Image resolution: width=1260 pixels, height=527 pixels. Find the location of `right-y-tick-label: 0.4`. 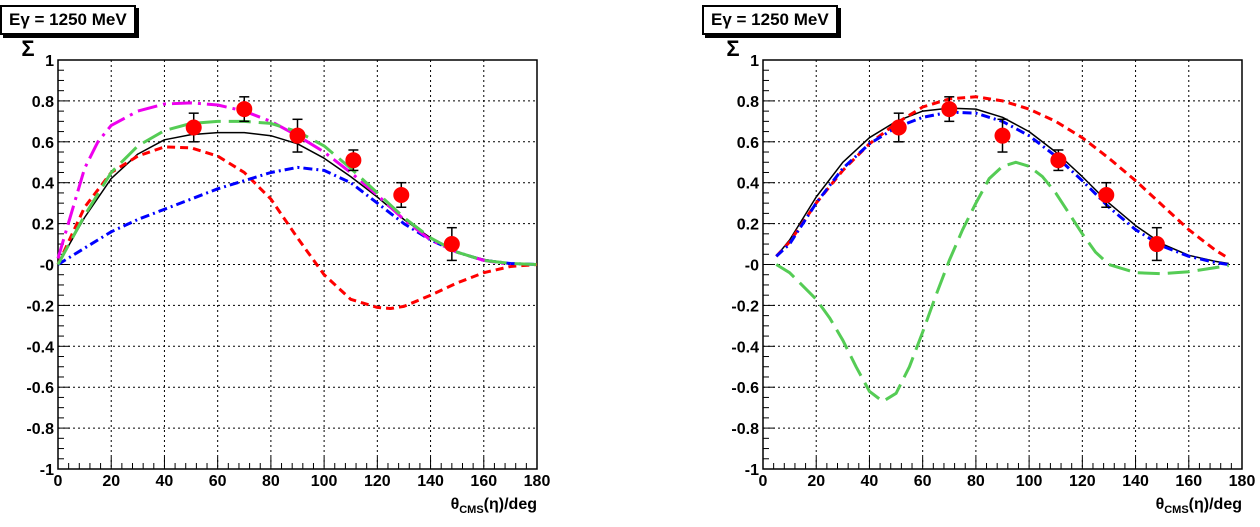

right-y-tick-label: 0.4 is located at coordinates (748, 184).